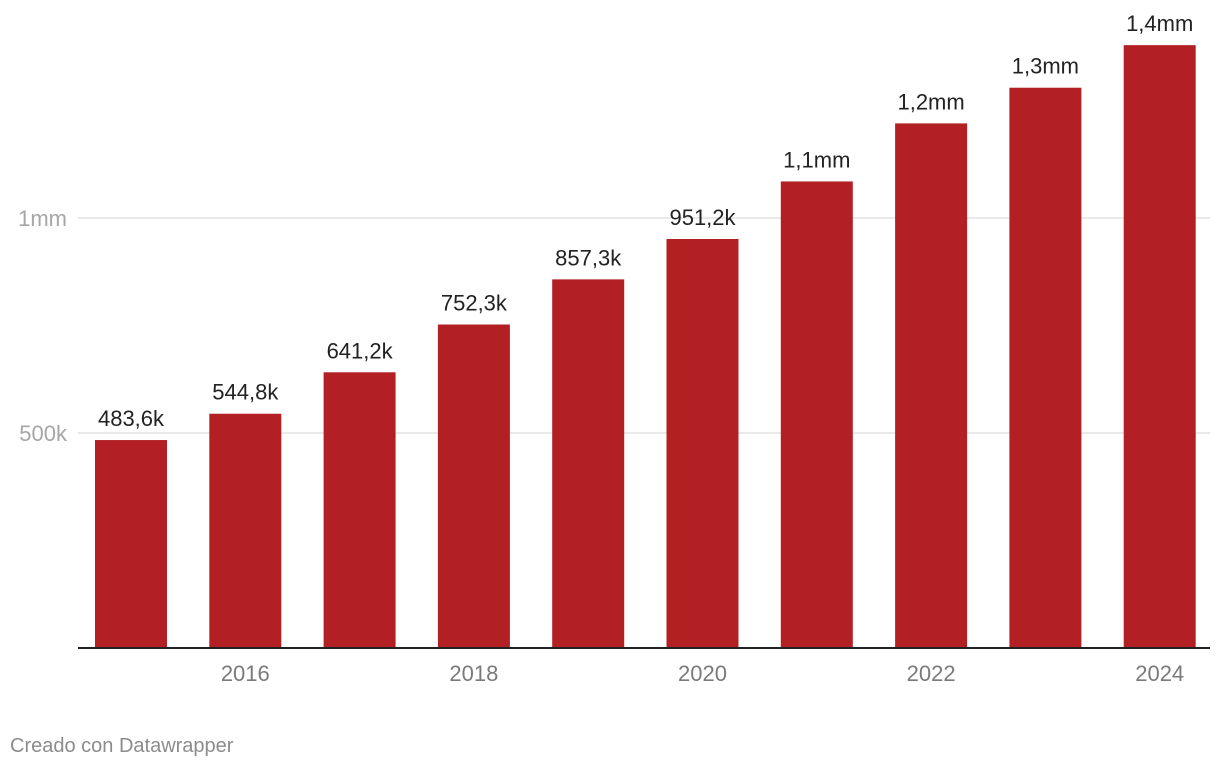  Describe the element at coordinates (1159, 23) in the screenshot. I see `data-label: 1,4mm` at that location.